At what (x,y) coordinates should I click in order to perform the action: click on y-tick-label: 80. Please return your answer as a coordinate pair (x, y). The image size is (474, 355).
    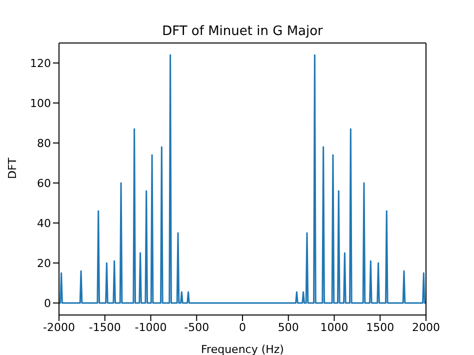
    Looking at the image, I should click on (44, 143).